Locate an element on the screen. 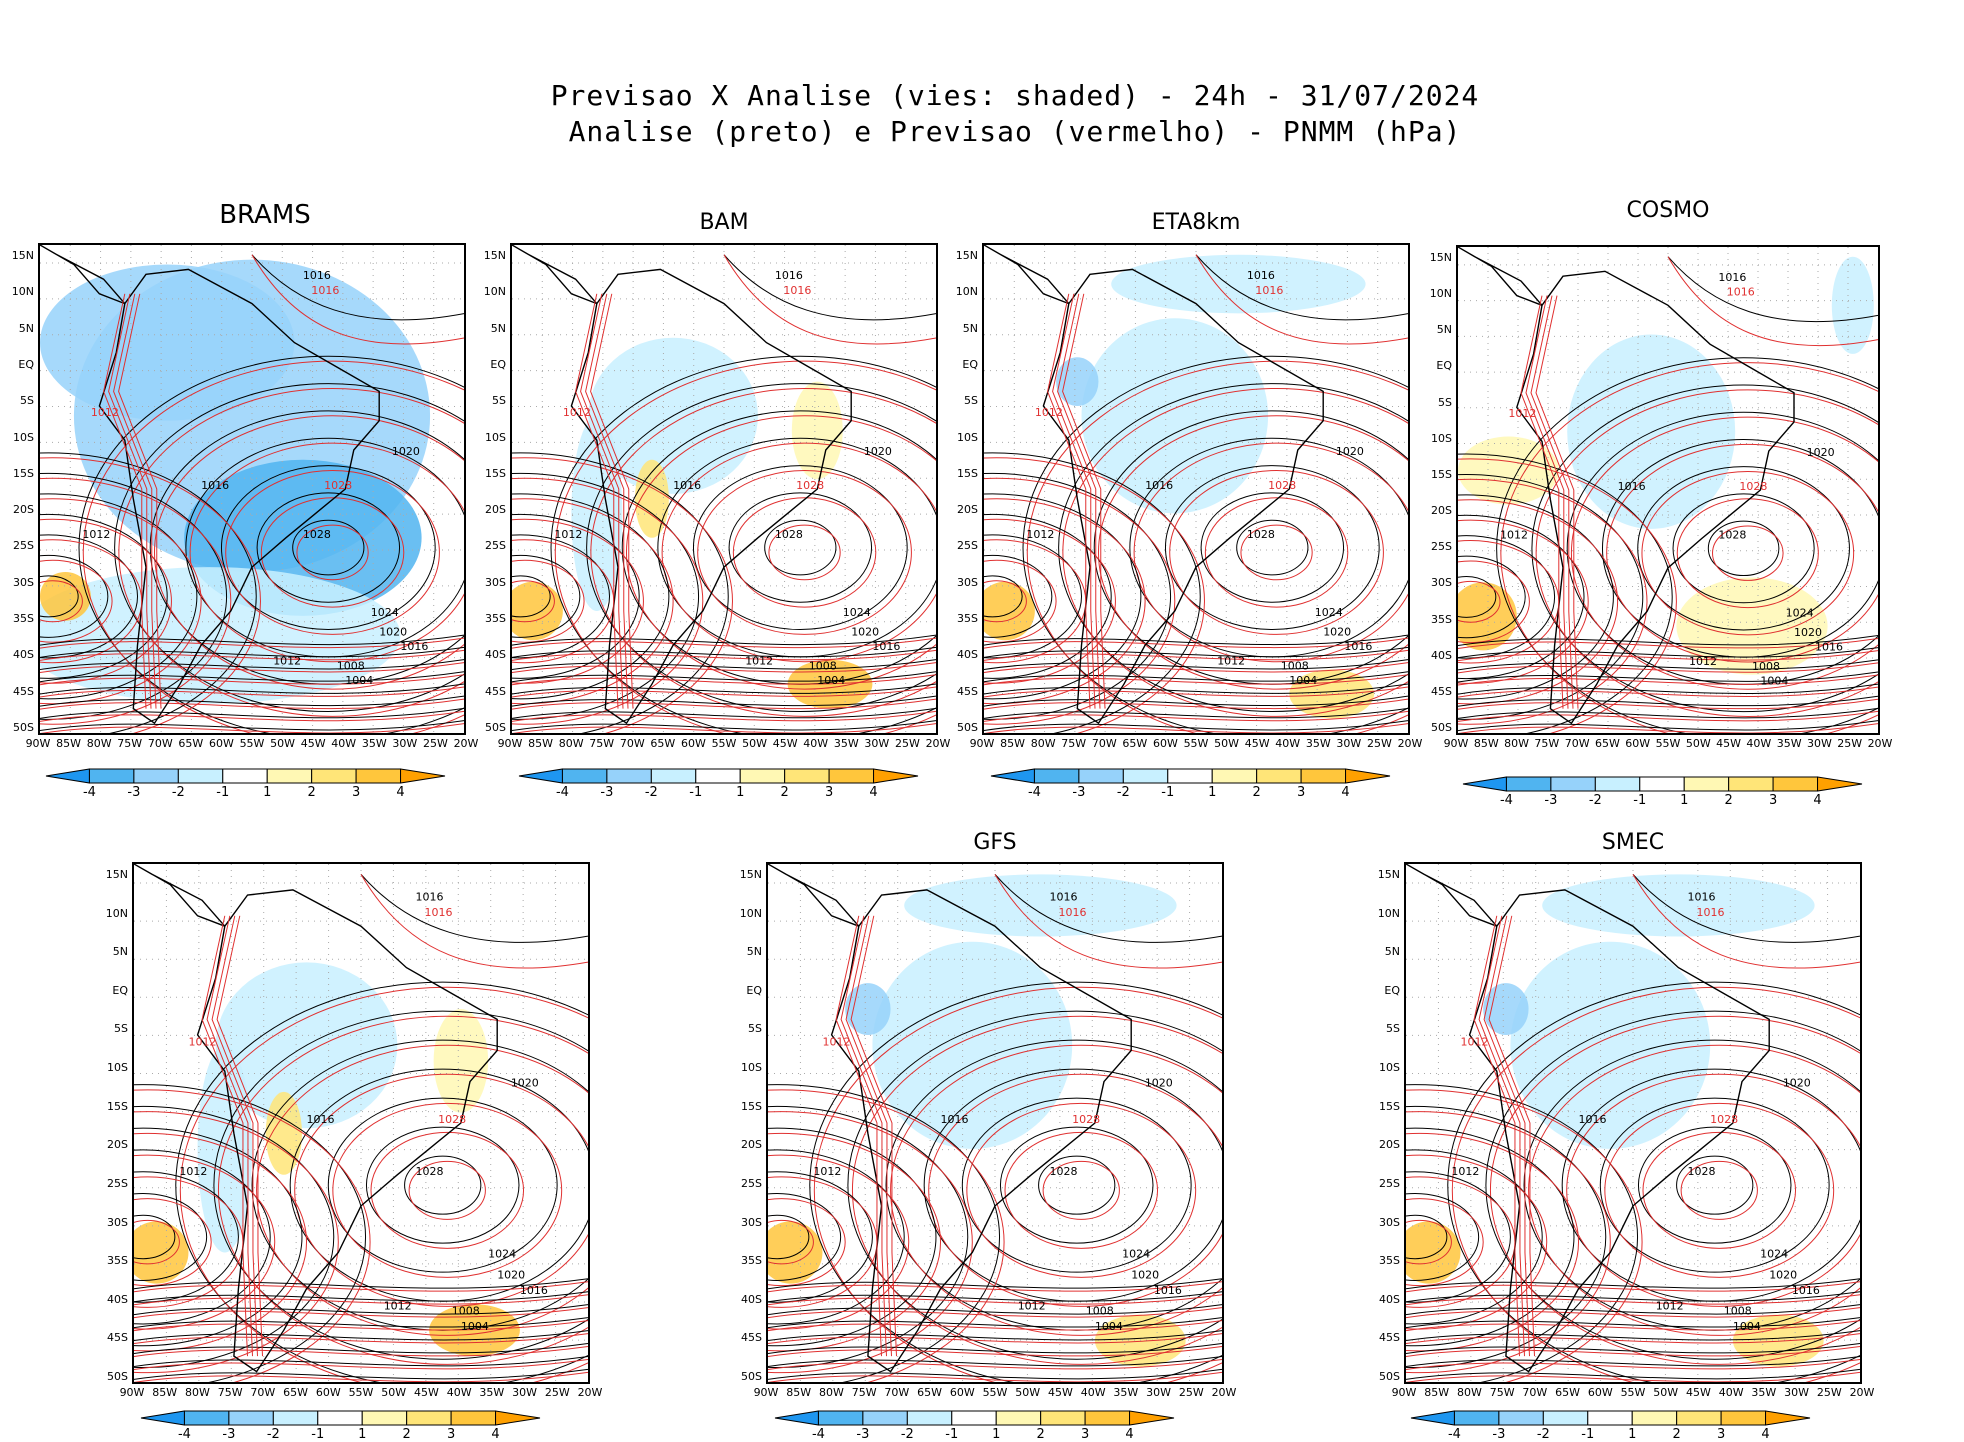 Image resolution: width=1964 pixels, height=1442 pixels. colorbar-label: 2 is located at coordinates (406, 1434).